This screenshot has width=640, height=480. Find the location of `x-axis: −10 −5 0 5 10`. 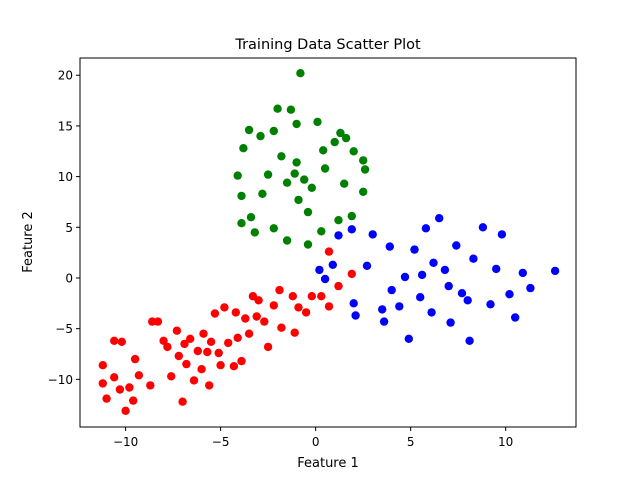

x-axis: −10 −5 0 5 10 is located at coordinates (313, 438).